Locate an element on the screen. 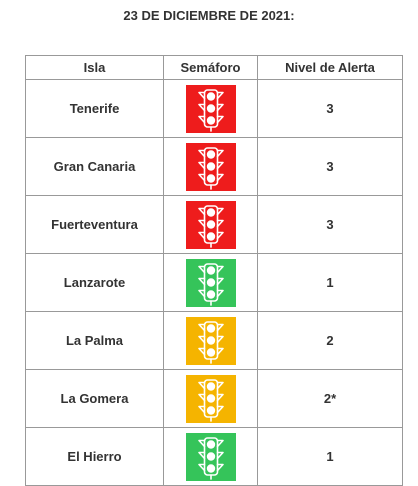 The width and height of the screenshot is (418, 486). island-name: El Hierro is located at coordinates (94, 456).